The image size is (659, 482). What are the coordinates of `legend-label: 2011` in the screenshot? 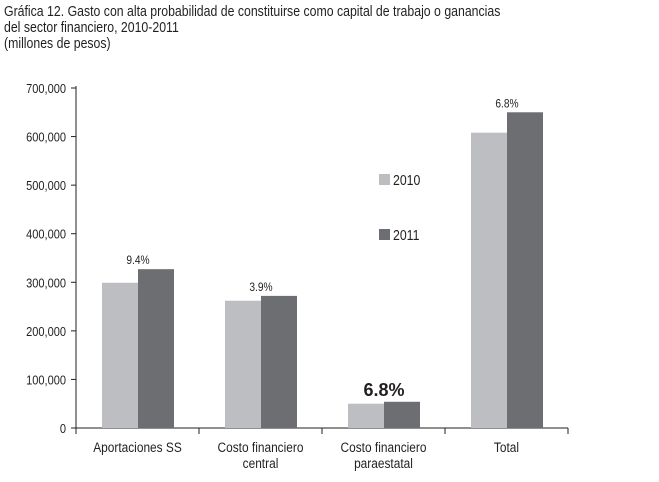 It's located at (406, 235).